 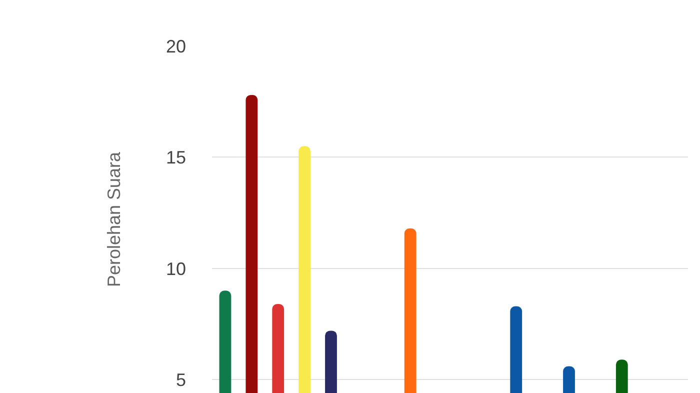 What do you see at coordinates (181, 380) in the screenshot?
I see `y-tick-label: 5` at bounding box center [181, 380].